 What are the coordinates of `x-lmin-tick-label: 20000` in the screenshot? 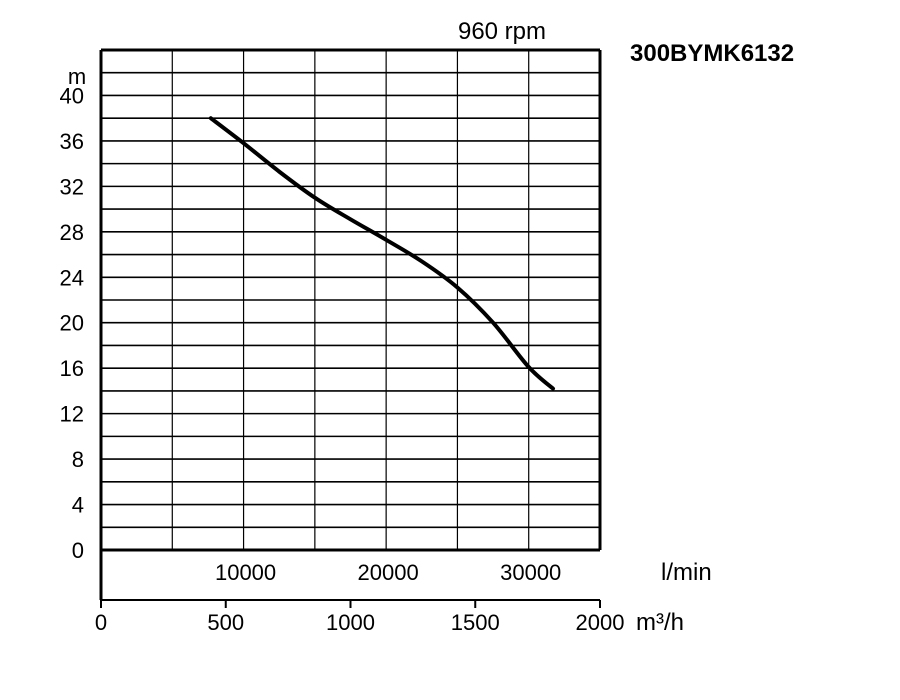 It's located at (388, 572).